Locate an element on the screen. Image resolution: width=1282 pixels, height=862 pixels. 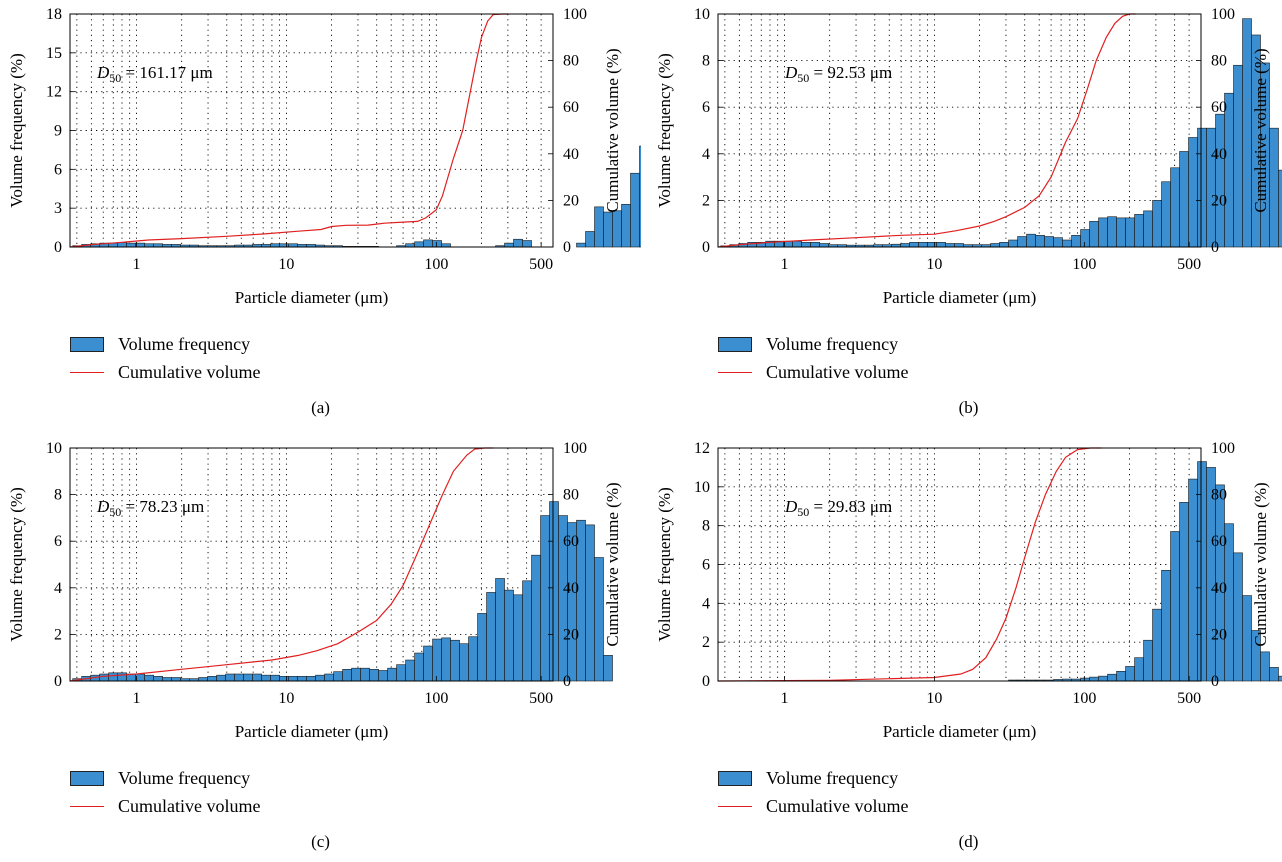
x-tick-label: 10 is located at coordinates (934, 698).